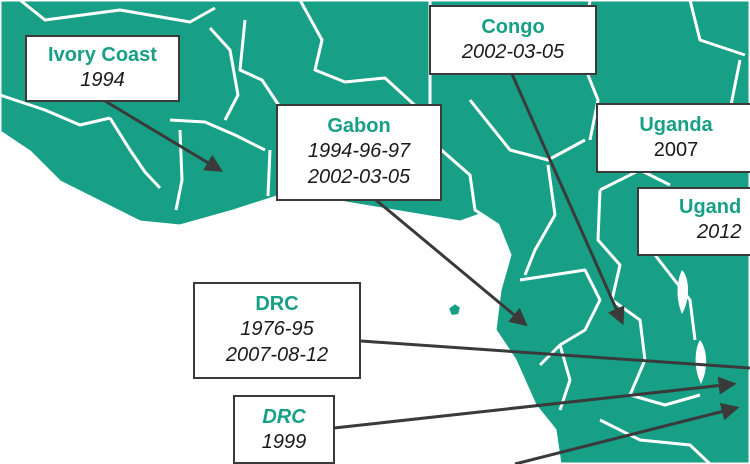 This screenshot has height=464, width=750. What do you see at coordinates (164, 135) in the screenshot?
I see `arrow-ivory-coast` at bounding box center [164, 135].